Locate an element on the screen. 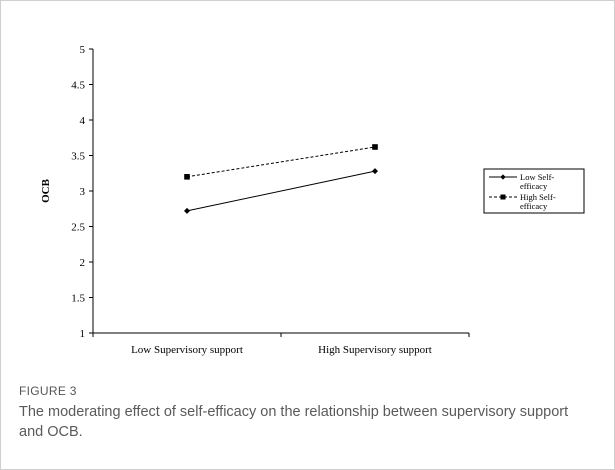  y-axis-label: OCB is located at coordinates (46, 190).